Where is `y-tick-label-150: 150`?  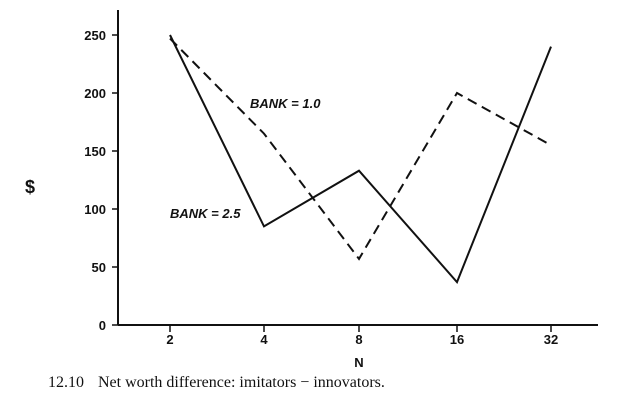
y-tick-label-150: 150 is located at coordinates (95, 151).